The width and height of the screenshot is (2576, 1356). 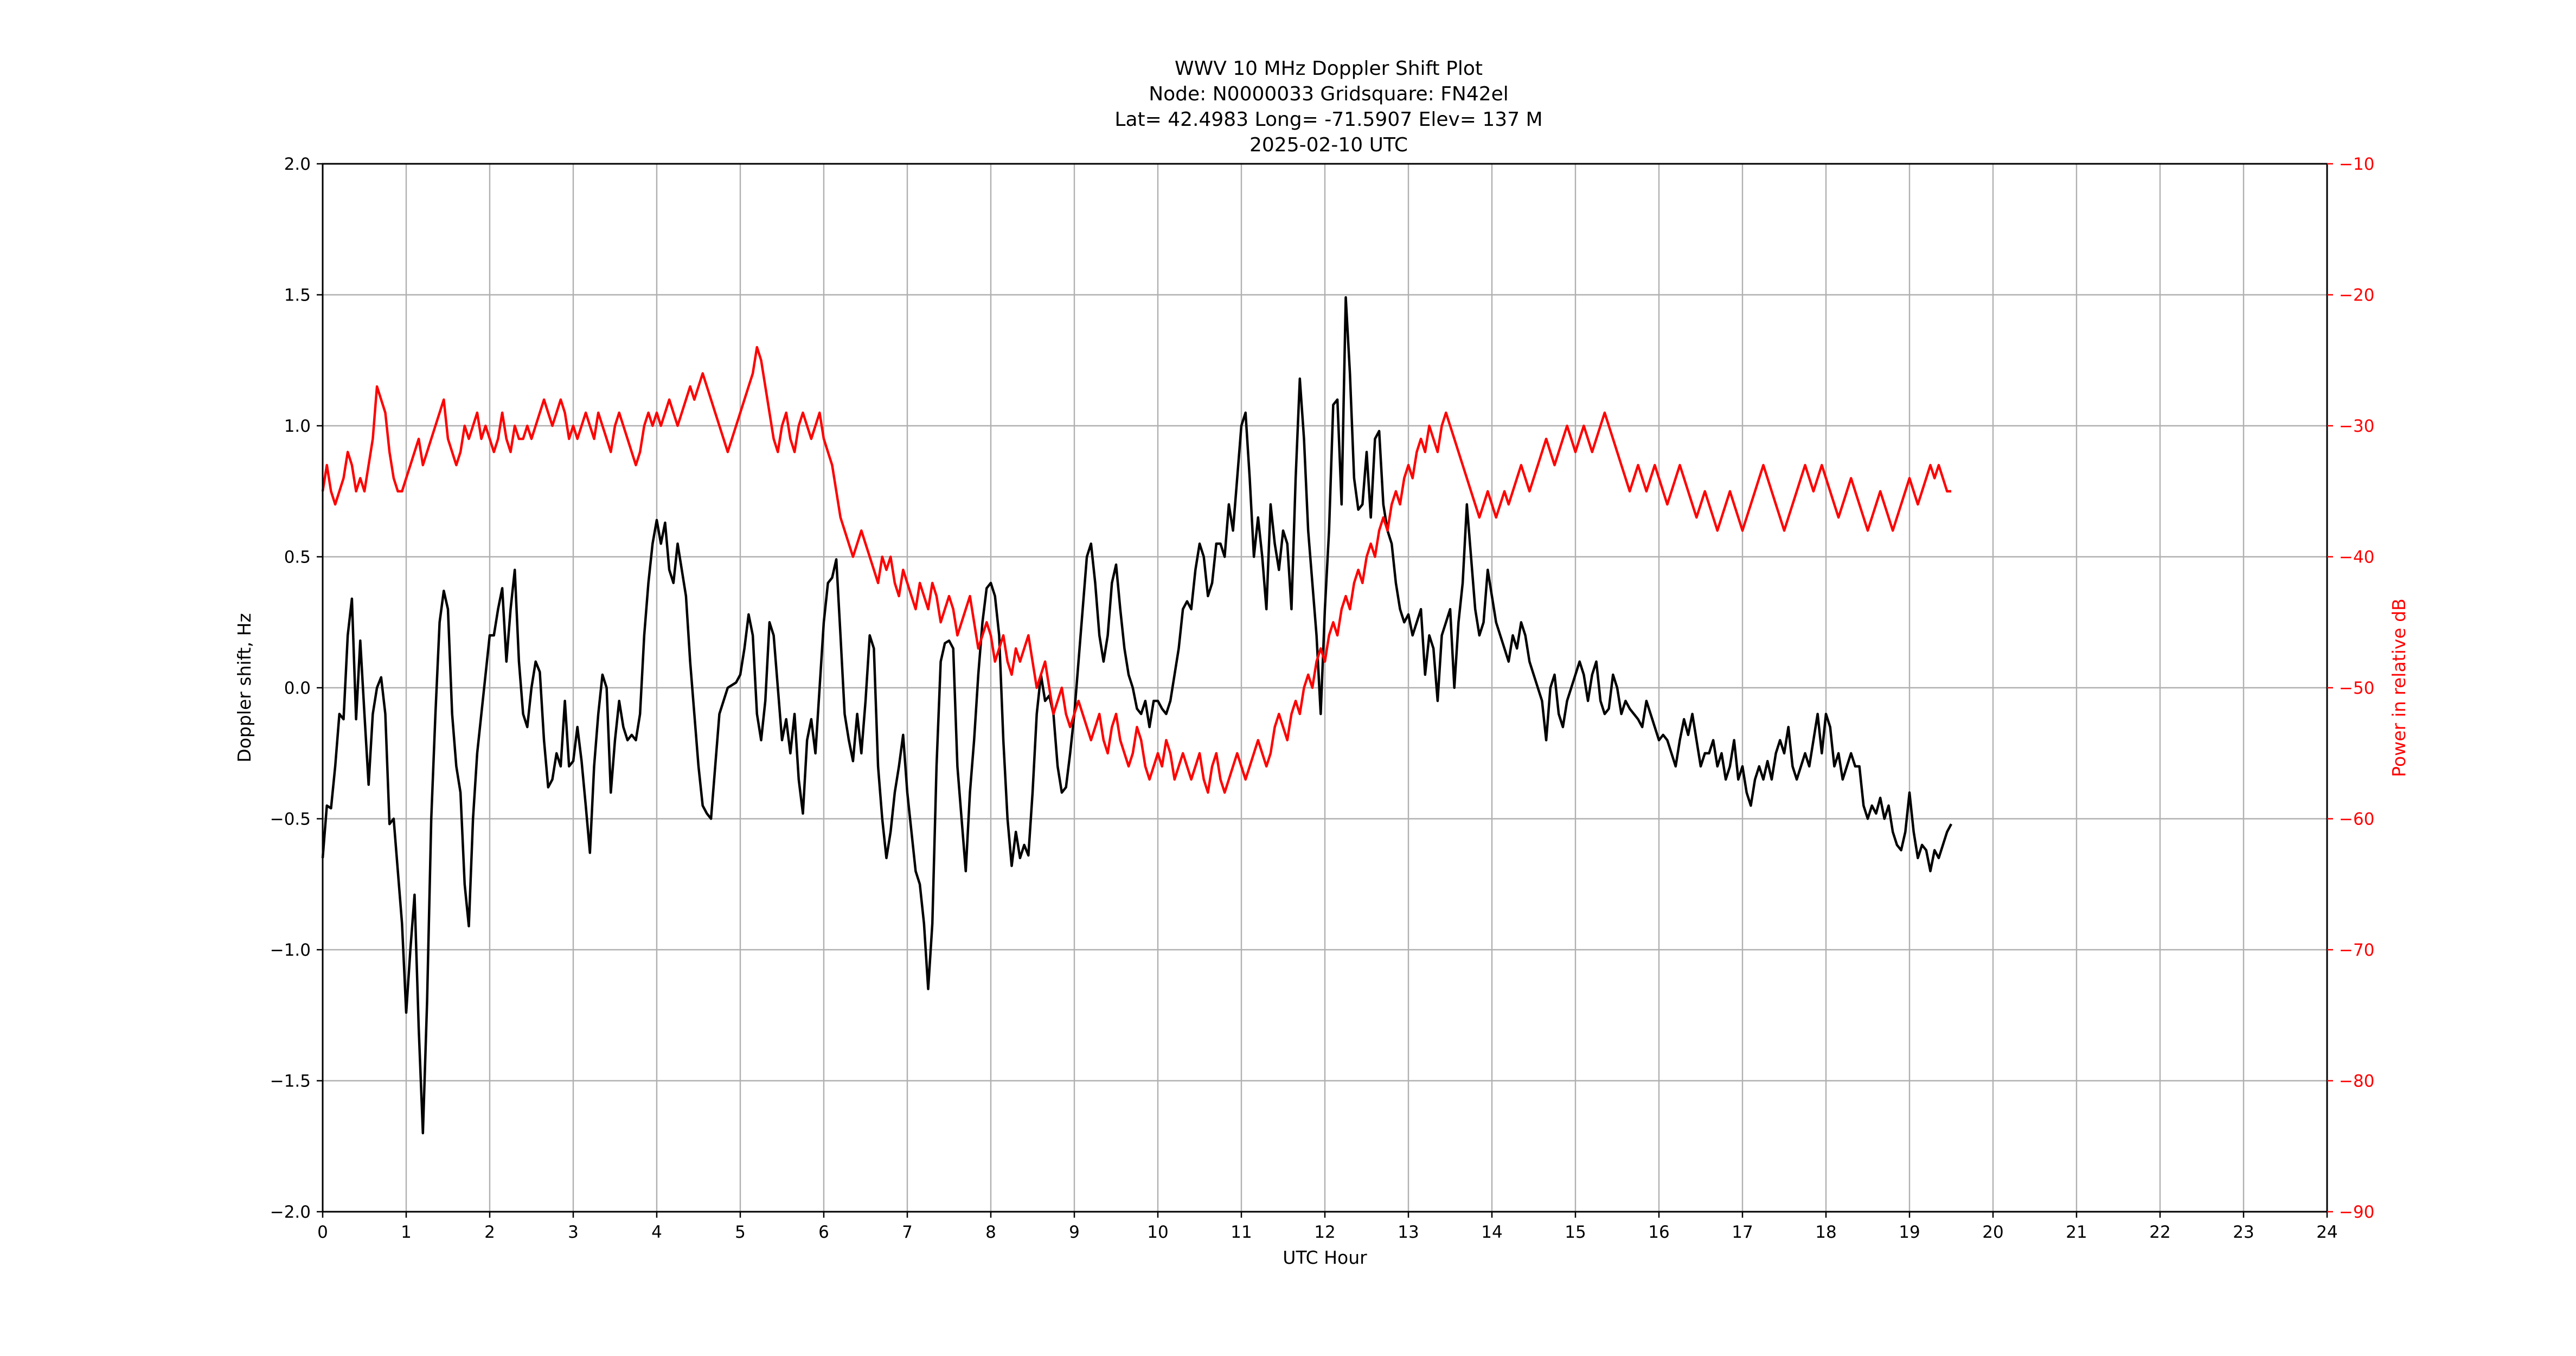 I want to click on x-tick-label: 14, so click(x=1491, y=1232).